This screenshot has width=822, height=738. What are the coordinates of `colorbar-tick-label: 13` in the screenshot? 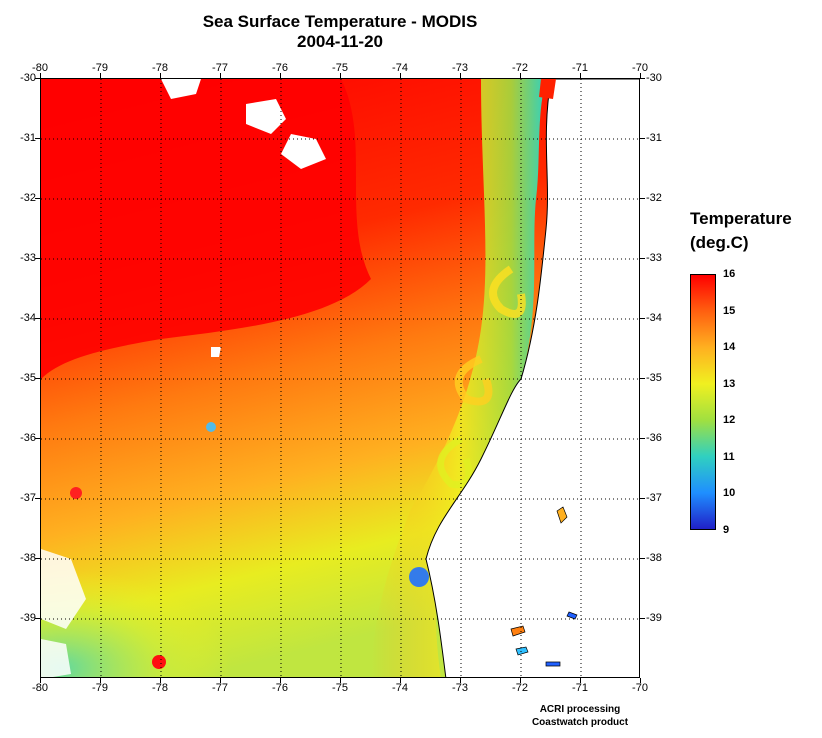 It's located at (729, 383).